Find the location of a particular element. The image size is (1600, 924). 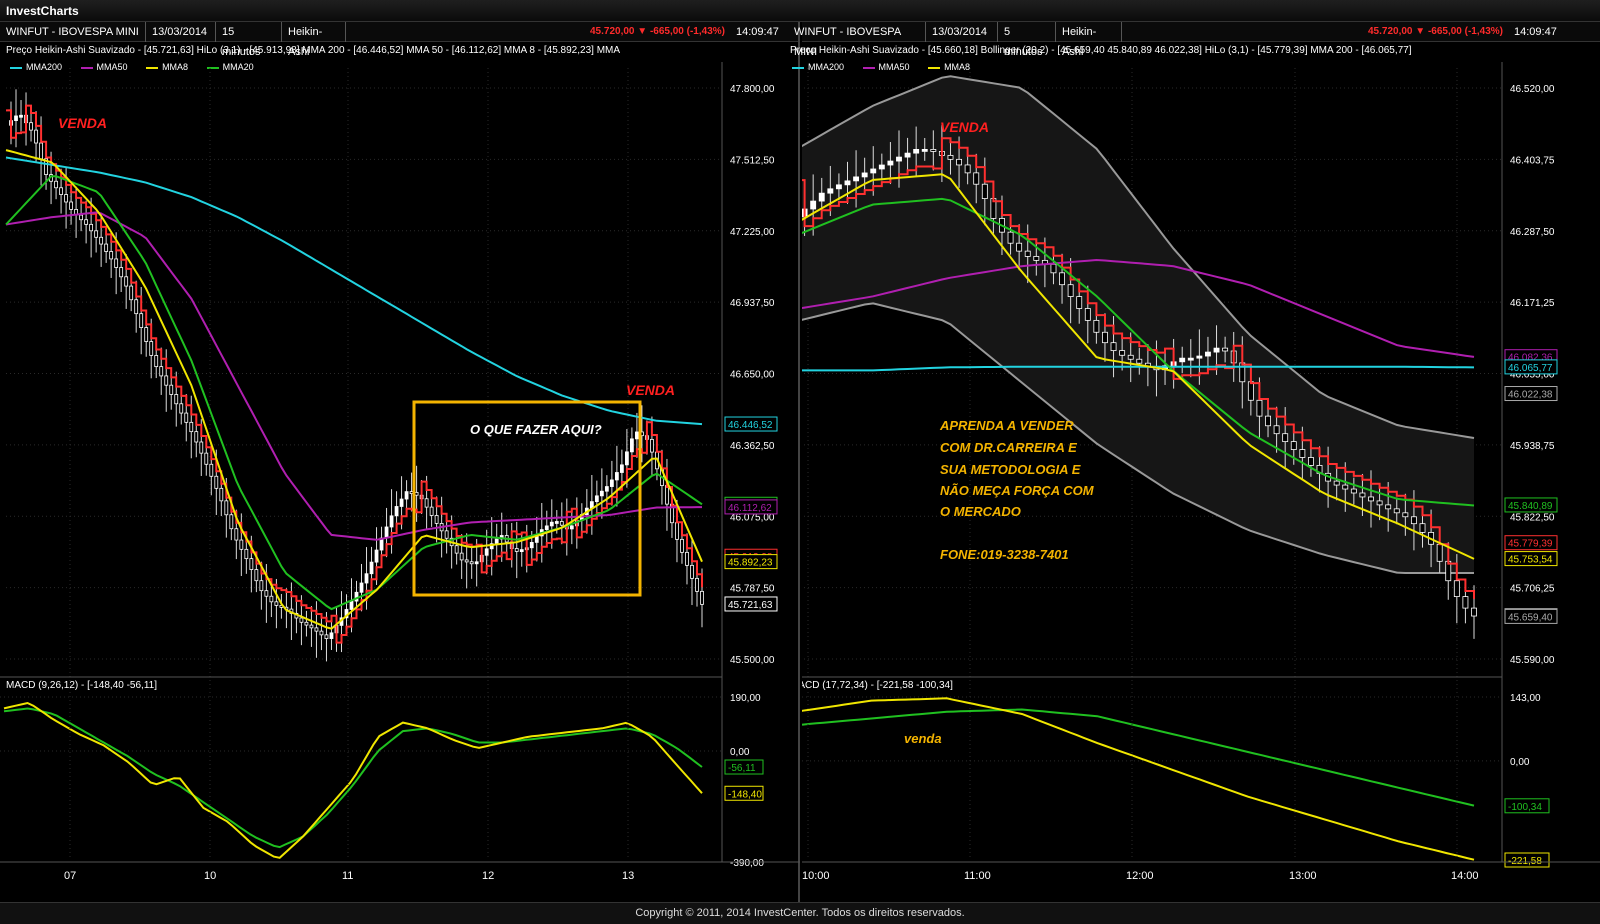

macd-tick-label: -390,00 is located at coordinates (747, 863).